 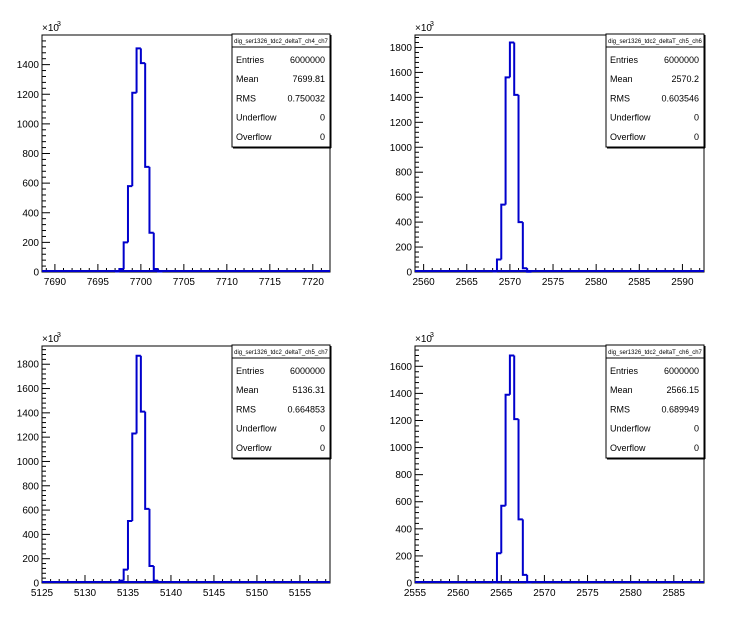 I want to click on stats-value: 0.664853, so click(x=306, y=409).